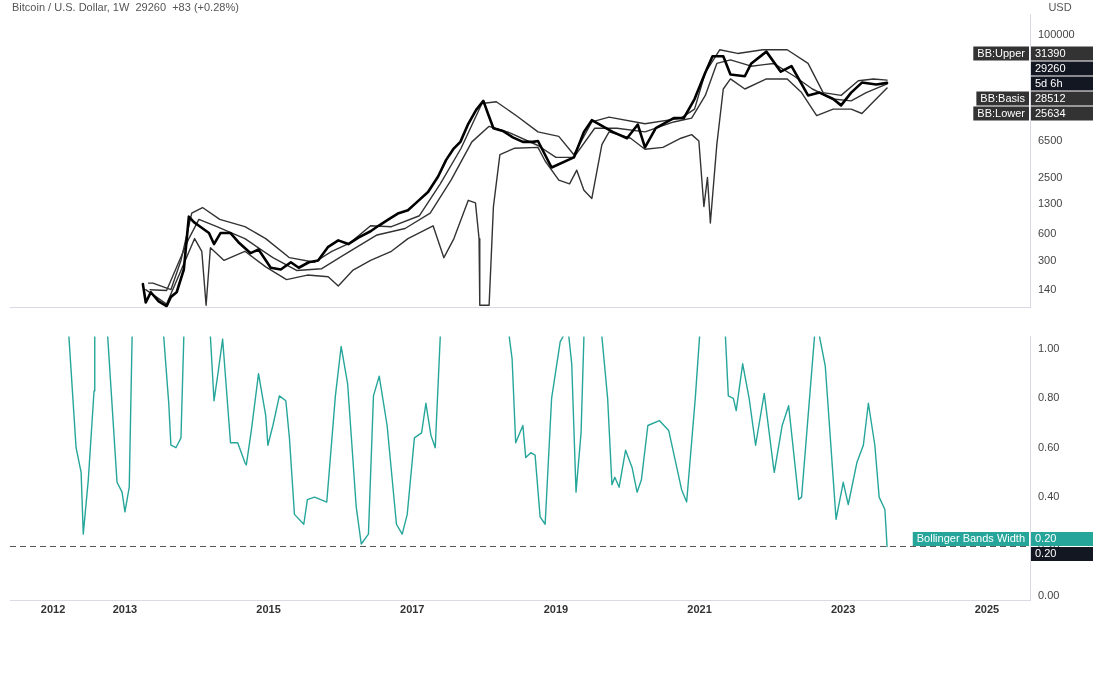 This screenshot has height=700, width=1100. Describe the element at coordinates (53, 609) in the screenshot. I see `x-tick-label: 2012` at that location.